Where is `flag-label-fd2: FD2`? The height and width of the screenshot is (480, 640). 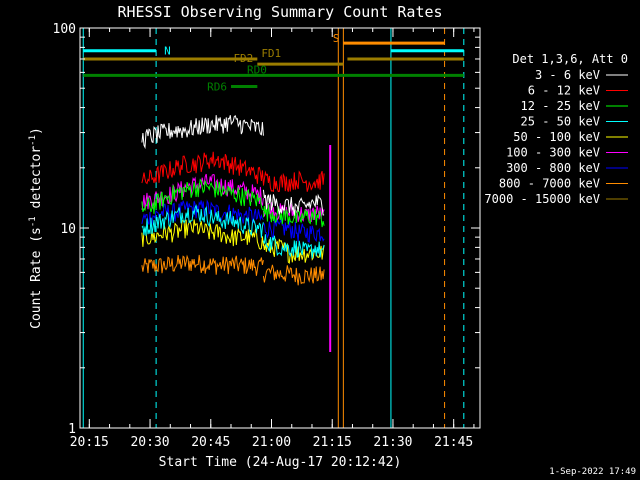 flag-label-fd2: FD2 is located at coordinates (243, 58).